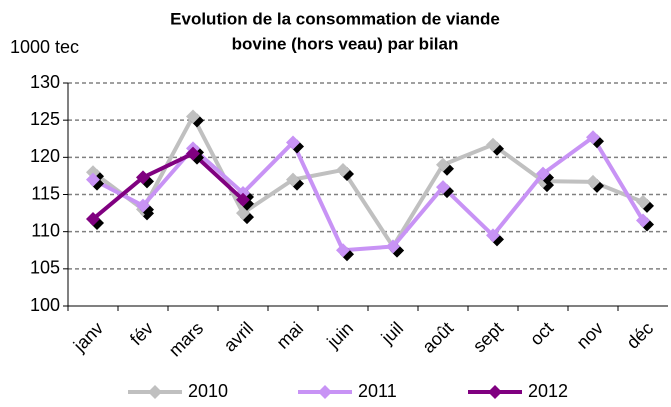 This screenshot has height=407, width=671. Describe the element at coordinates (45, 82) in the screenshot. I see `y-tick-label: 130` at that location.